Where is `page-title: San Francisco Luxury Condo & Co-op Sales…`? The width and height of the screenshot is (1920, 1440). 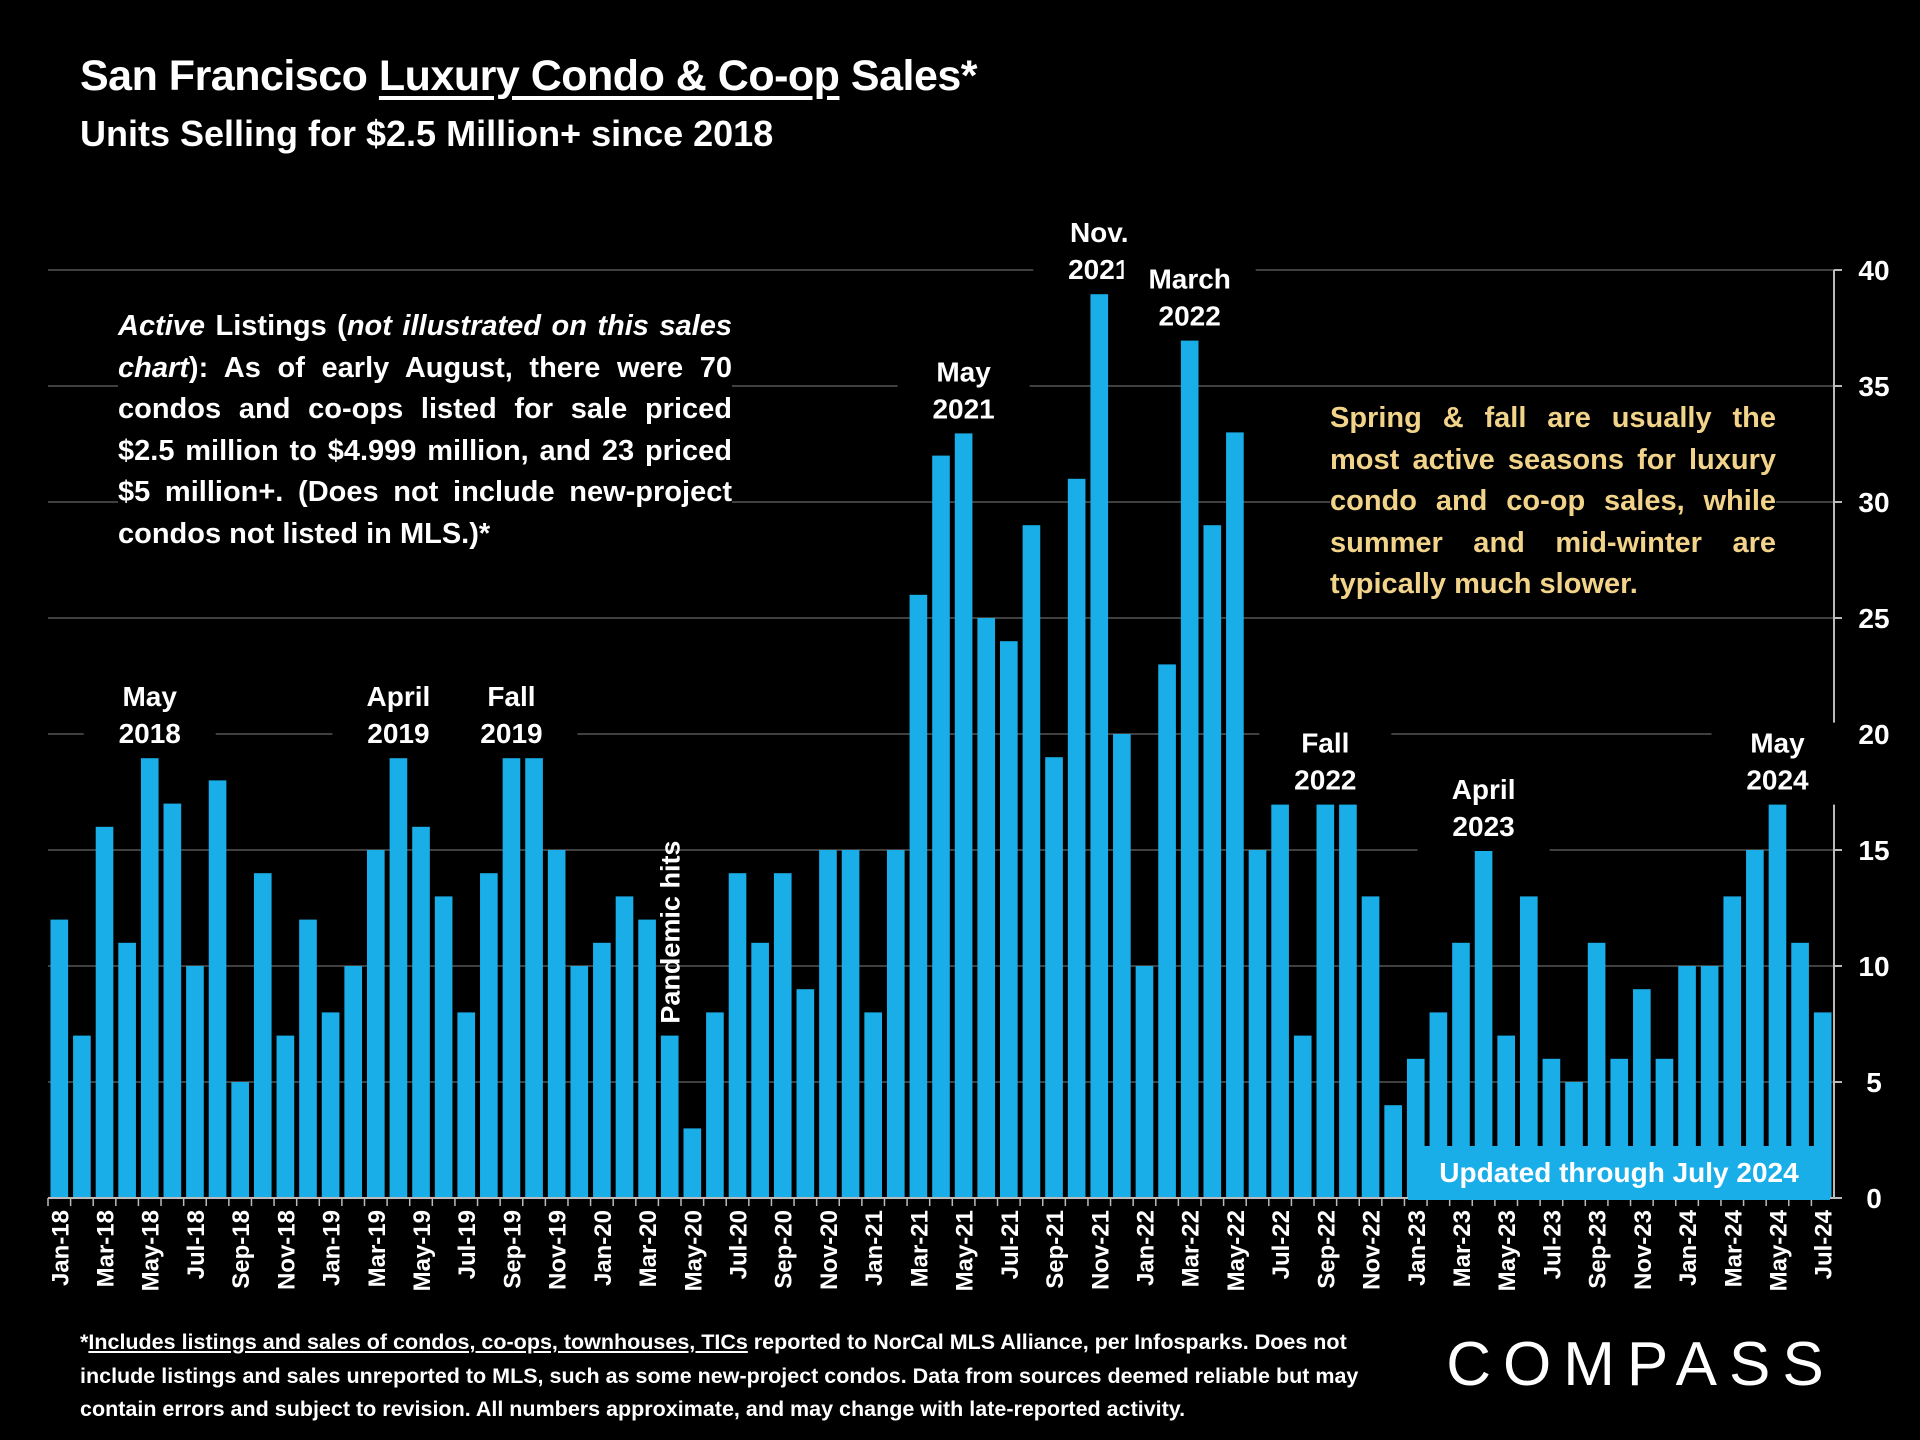
page-title: San Francisco Luxury Condo & Co-op Sales… is located at coordinates (529, 76).